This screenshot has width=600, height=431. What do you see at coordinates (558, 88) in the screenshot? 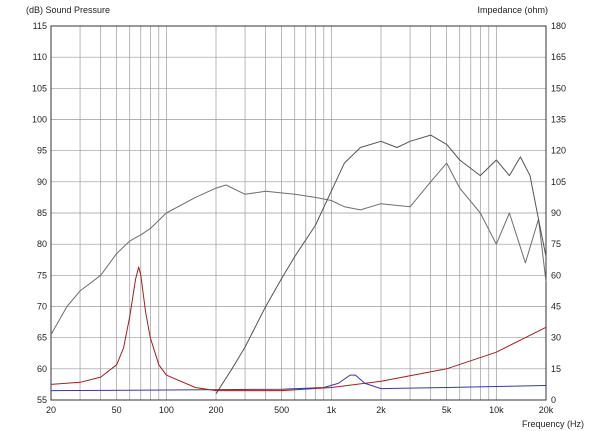
I see `y-tick-label-right: 150` at bounding box center [558, 88].